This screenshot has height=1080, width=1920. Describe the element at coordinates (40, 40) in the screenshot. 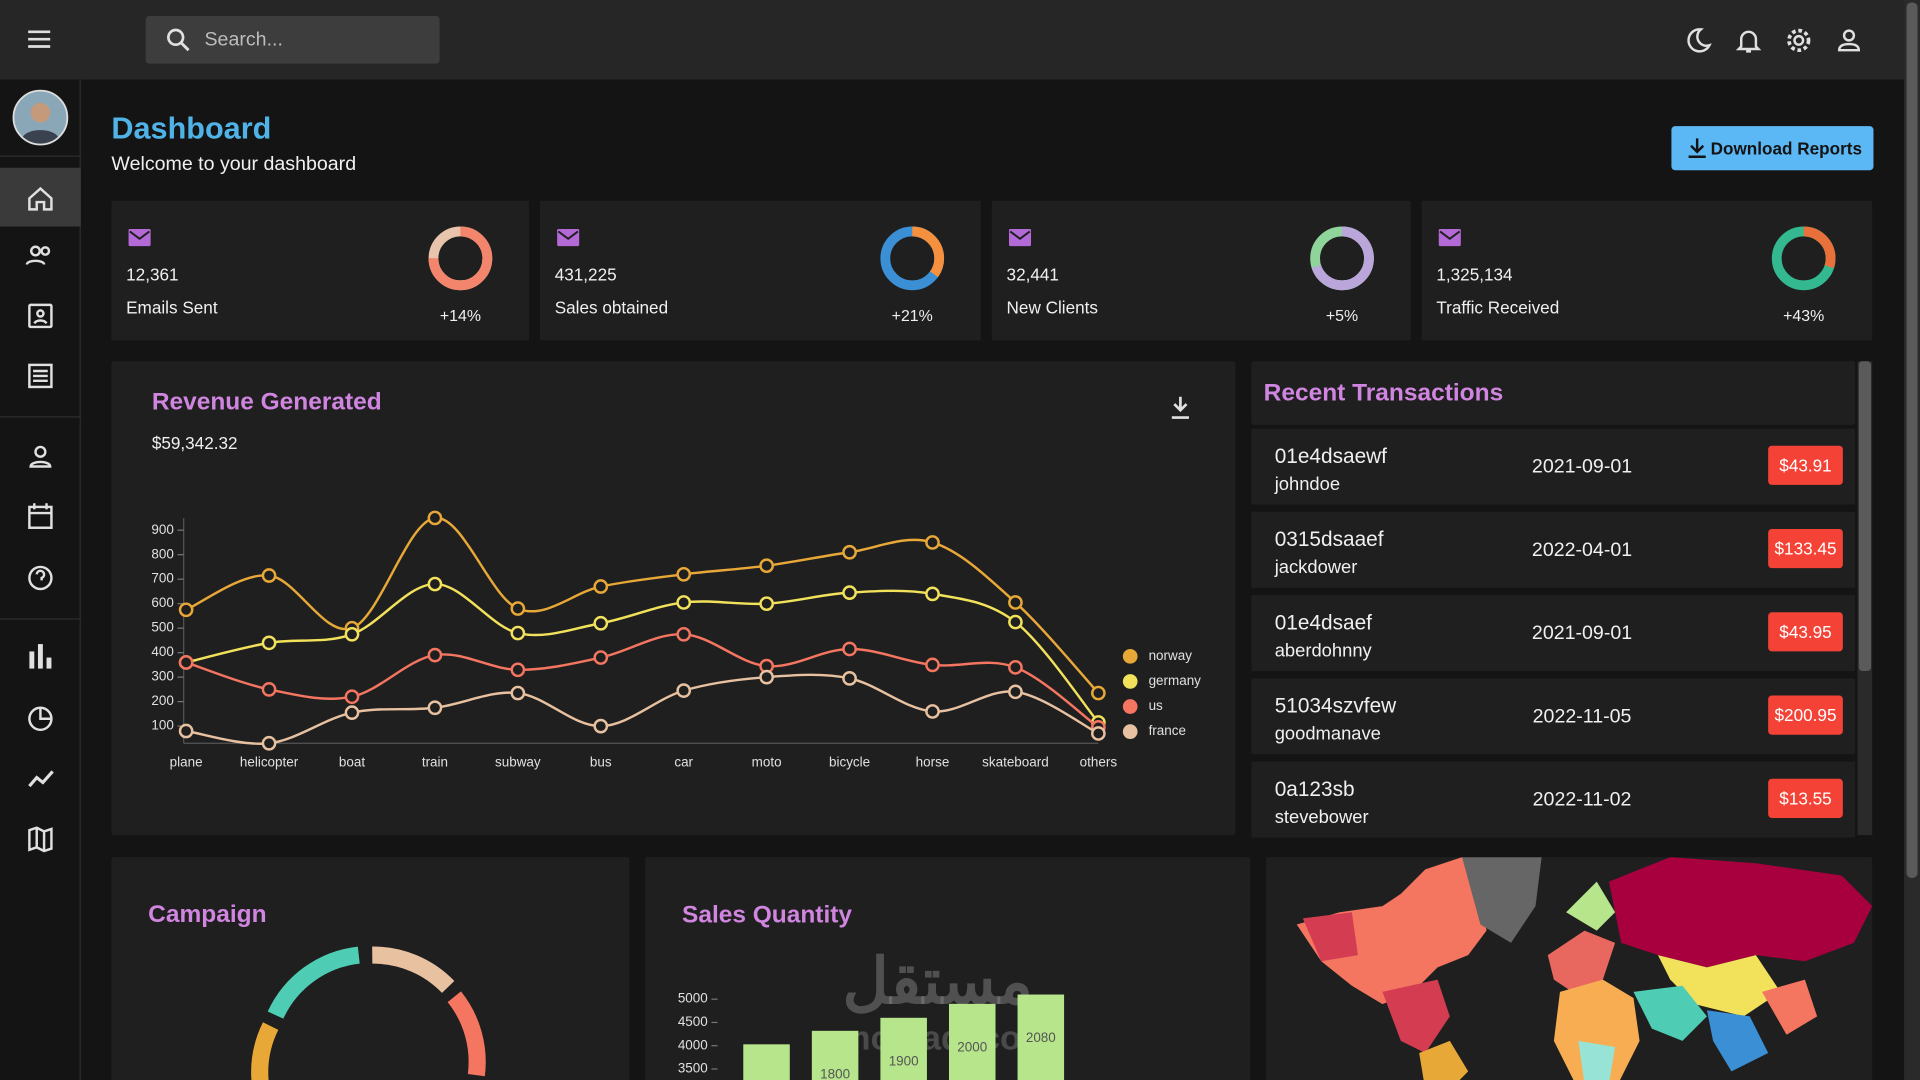

I see `menu-button` at that location.